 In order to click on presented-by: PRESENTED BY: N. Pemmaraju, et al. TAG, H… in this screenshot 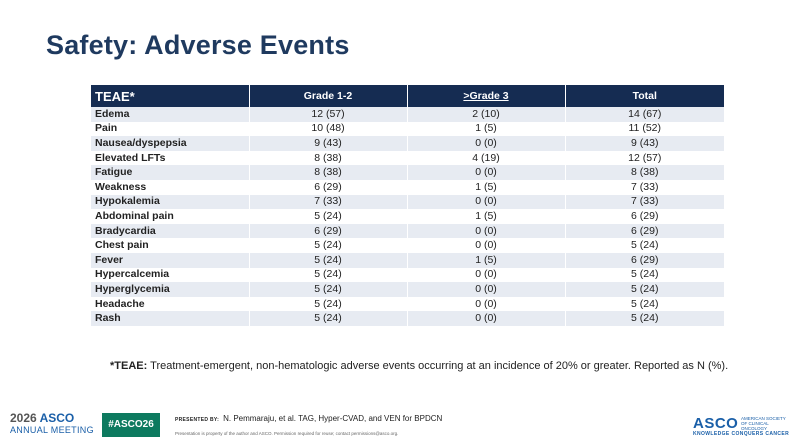, I will do `click(308, 418)`.